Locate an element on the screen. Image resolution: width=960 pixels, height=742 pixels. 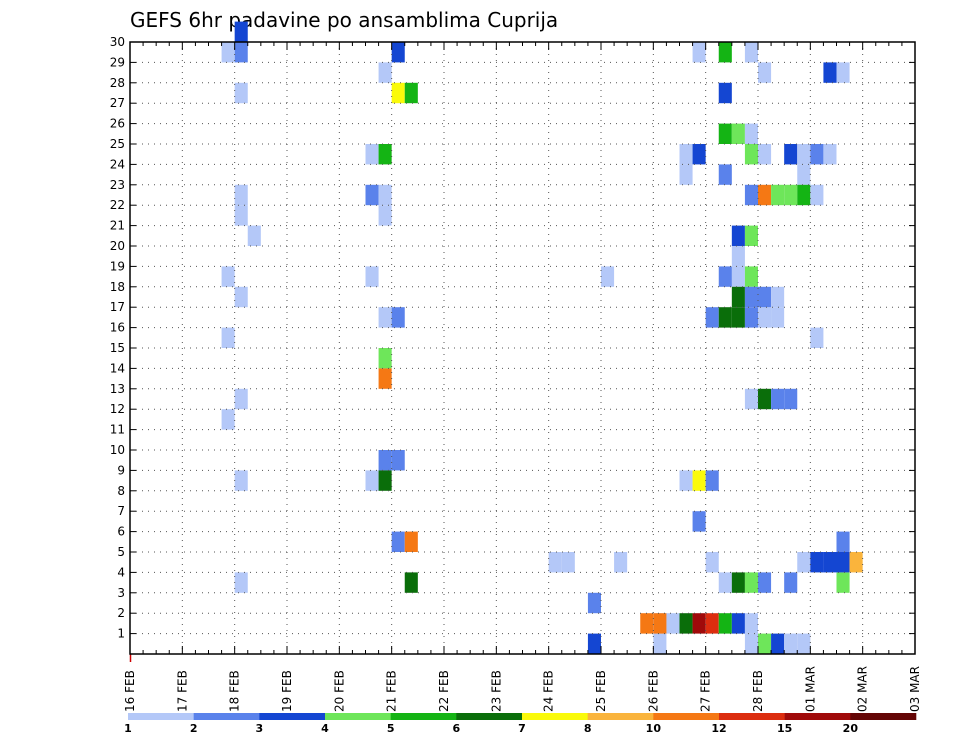
colorbar-label: 5 is located at coordinates (391, 728).